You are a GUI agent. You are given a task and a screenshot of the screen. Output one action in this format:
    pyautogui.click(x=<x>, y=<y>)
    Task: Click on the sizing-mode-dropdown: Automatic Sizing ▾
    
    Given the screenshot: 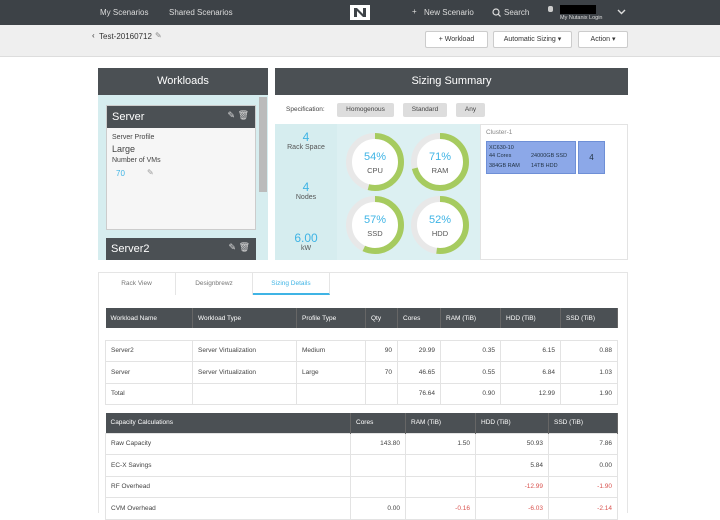 What is the action you would take?
    pyautogui.click(x=532, y=39)
    